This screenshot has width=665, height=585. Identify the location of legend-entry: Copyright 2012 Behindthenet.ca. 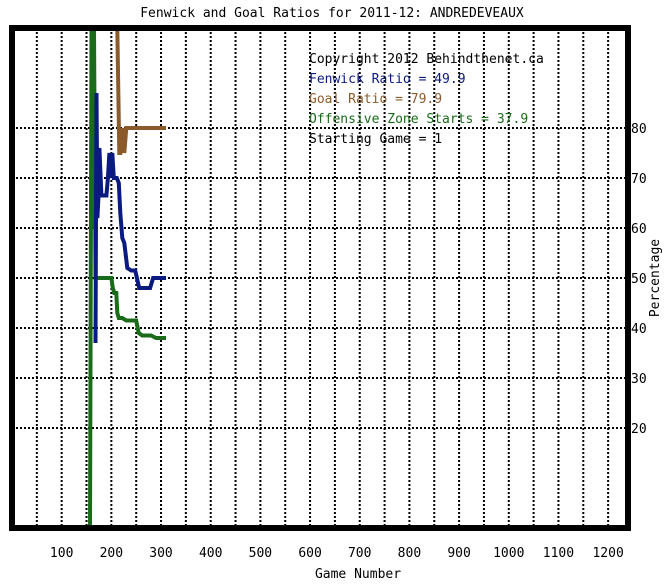
(426, 59).